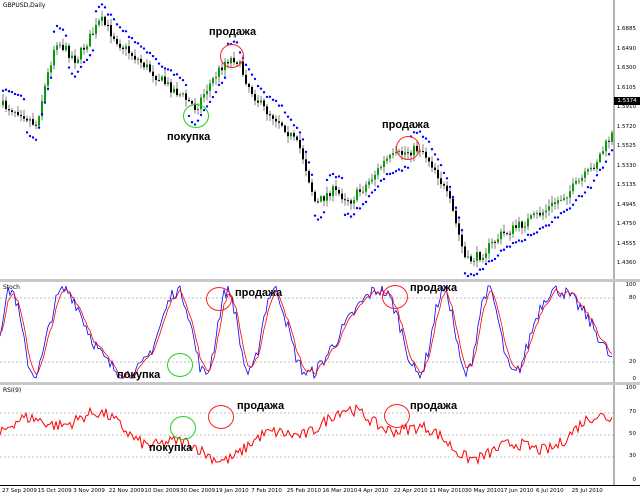 The image size is (640, 498). Describe the element at coordinates (626, 165) in the screenshot. I see `price-axis-label: 1.5330` at that location.